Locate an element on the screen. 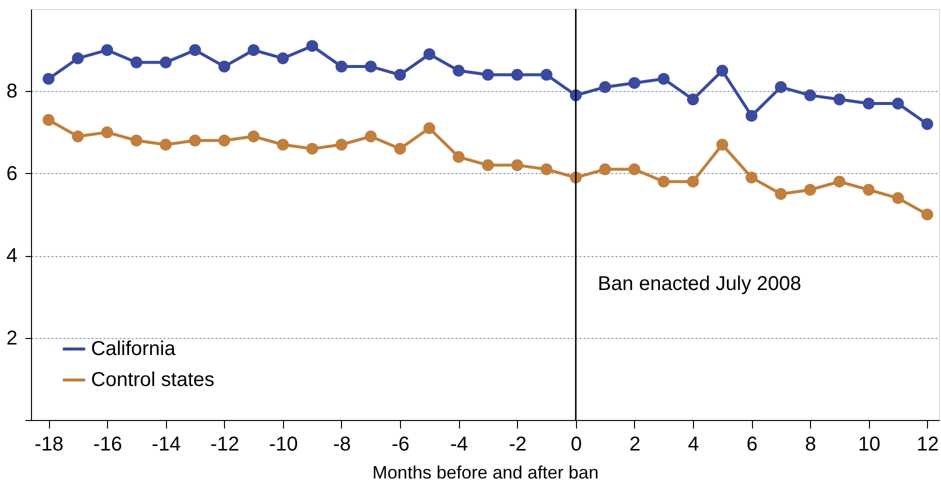 The height and width of the screenshot is (487, 941). x-tick-label: -10 is located at coordinates (283, 445).